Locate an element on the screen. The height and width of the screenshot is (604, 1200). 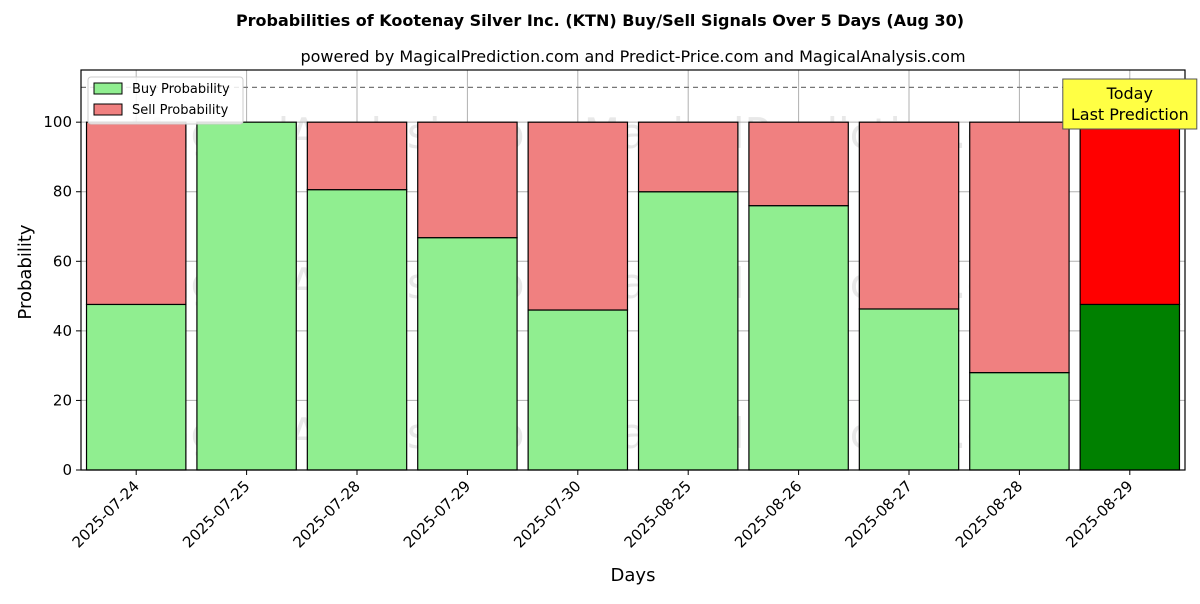
y-tick-label: 0 is located at coordinates (67, 470).